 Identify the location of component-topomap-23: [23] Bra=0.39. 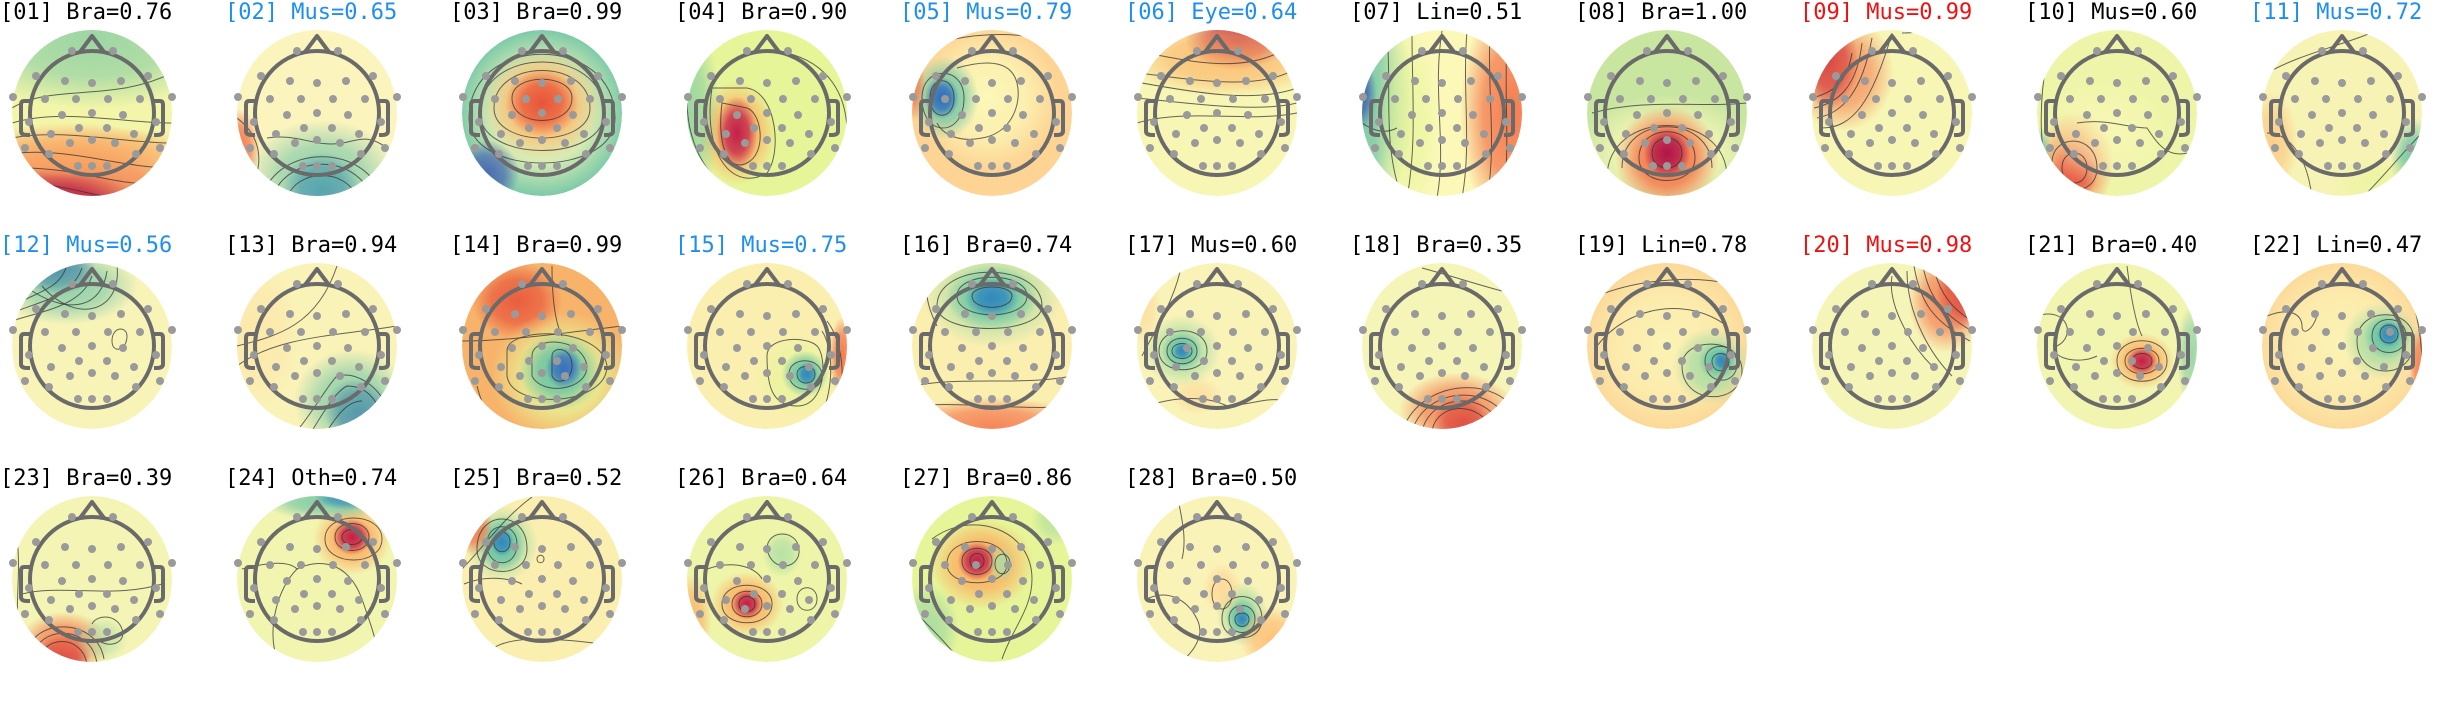
(112, 583).